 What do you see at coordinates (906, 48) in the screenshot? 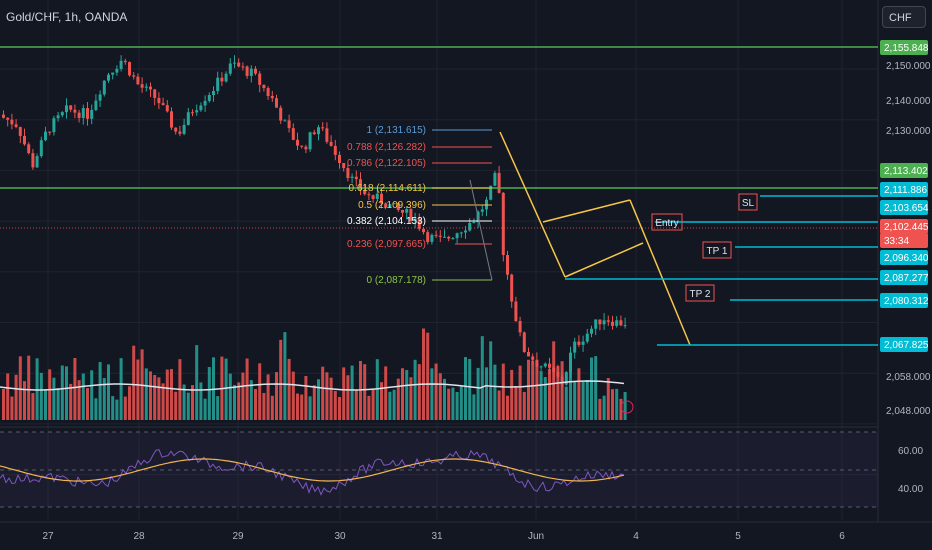
I see `price-tag-label: 2,155.848` at bounding box center [906, 48].